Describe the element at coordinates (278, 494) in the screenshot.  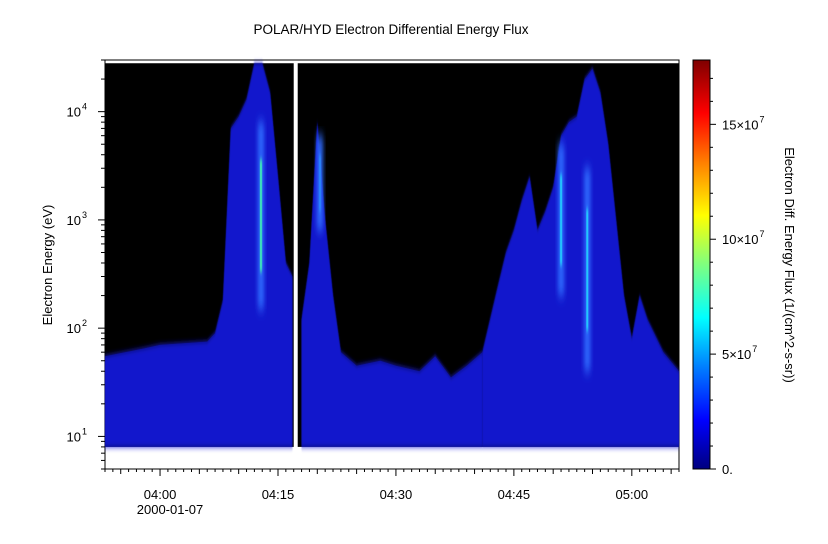
I see `x-tick-label-2: 04:15` at that location.